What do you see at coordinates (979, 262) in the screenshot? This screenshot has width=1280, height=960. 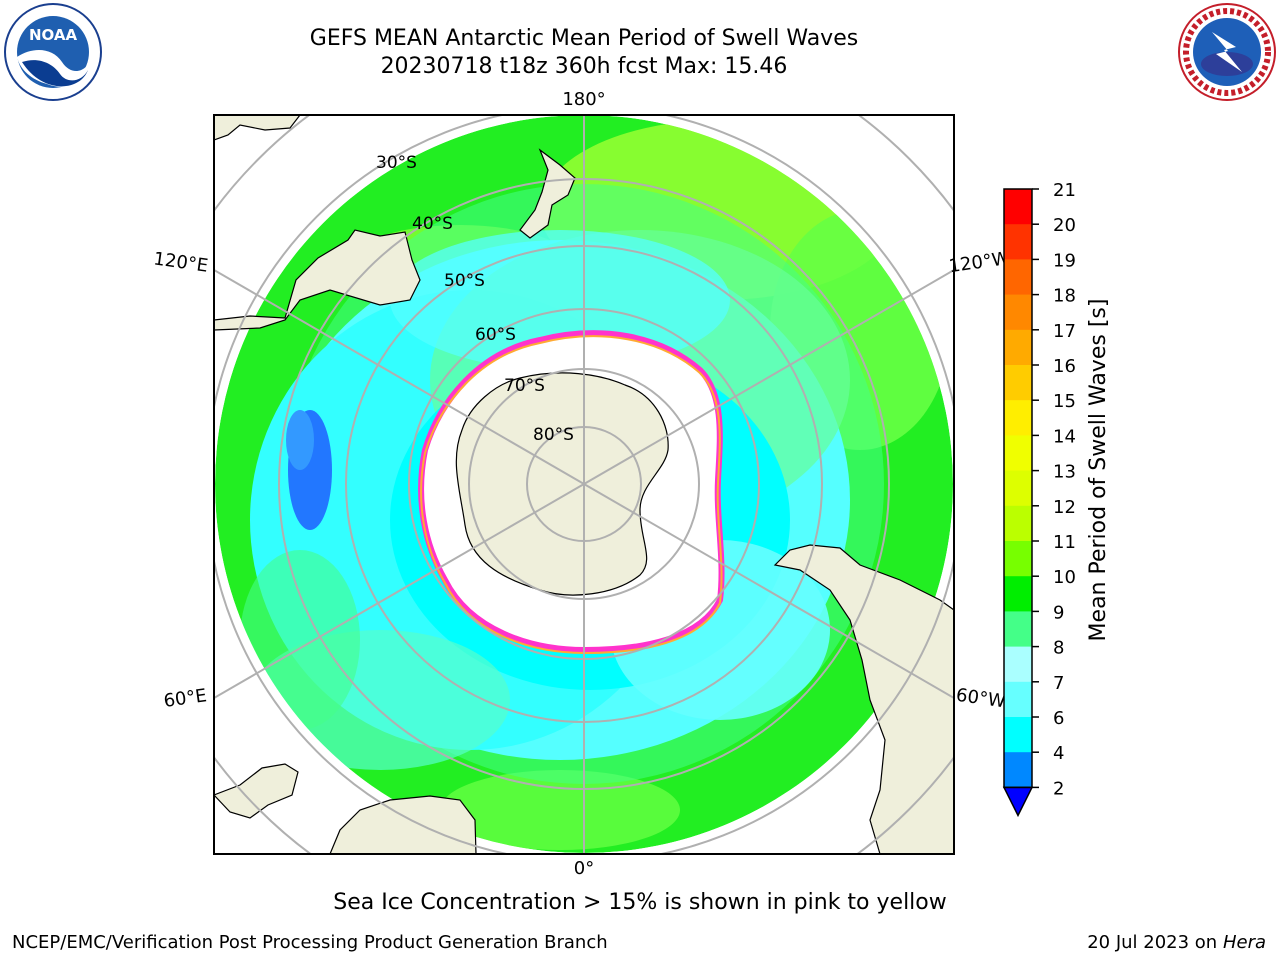 I see `lon-label-120w: 120°W` at bounding box center [979, 262].